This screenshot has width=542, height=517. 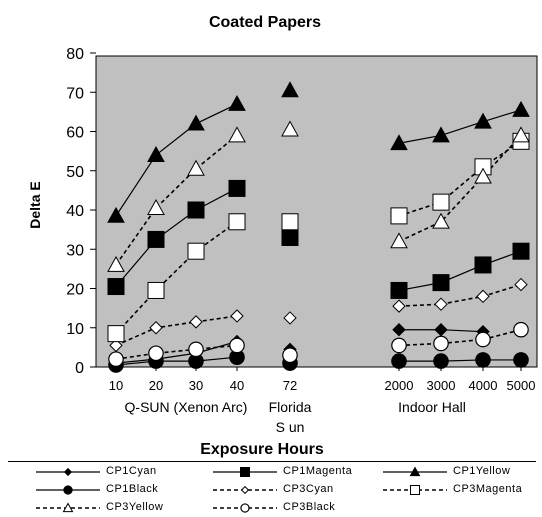 What do you see at coordinates (308, 489) in the screenshot?
I see `legend-label: CP3Cyan` at bounding box center [308, 489].